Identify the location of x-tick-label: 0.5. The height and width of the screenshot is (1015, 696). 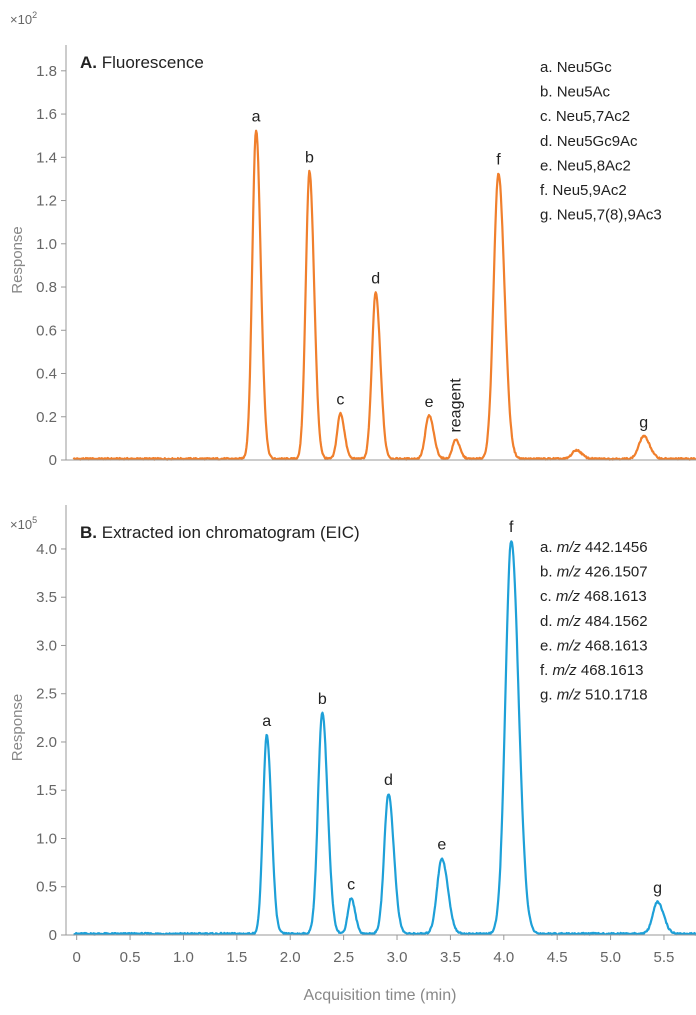
(130, 957).